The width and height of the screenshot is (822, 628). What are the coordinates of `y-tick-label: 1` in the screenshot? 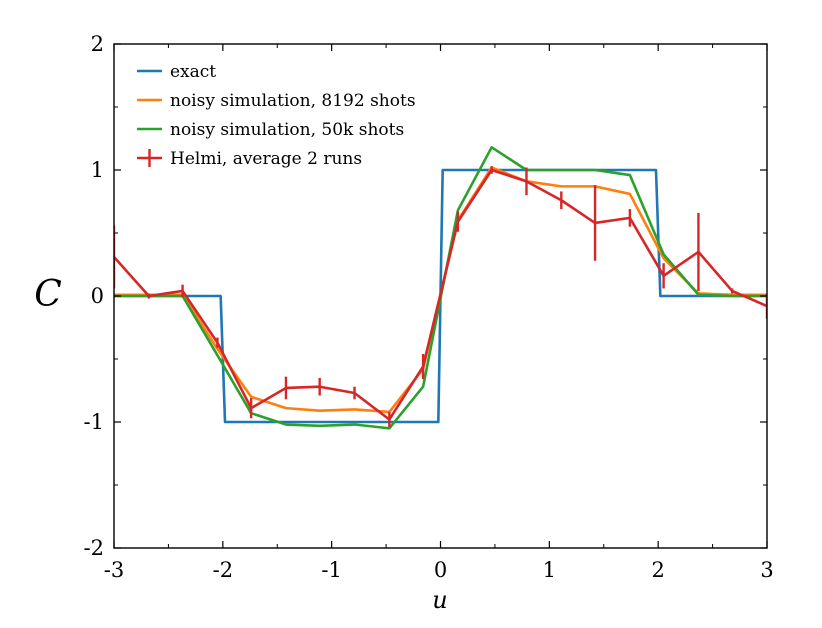 It's located at (97, 170).